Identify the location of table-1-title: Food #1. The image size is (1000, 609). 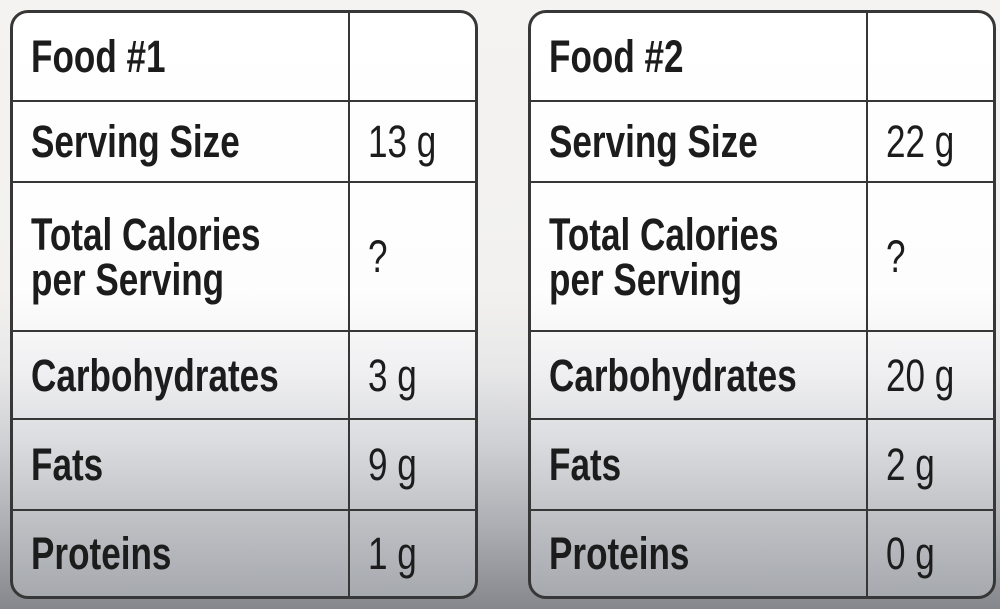
(98, 56).